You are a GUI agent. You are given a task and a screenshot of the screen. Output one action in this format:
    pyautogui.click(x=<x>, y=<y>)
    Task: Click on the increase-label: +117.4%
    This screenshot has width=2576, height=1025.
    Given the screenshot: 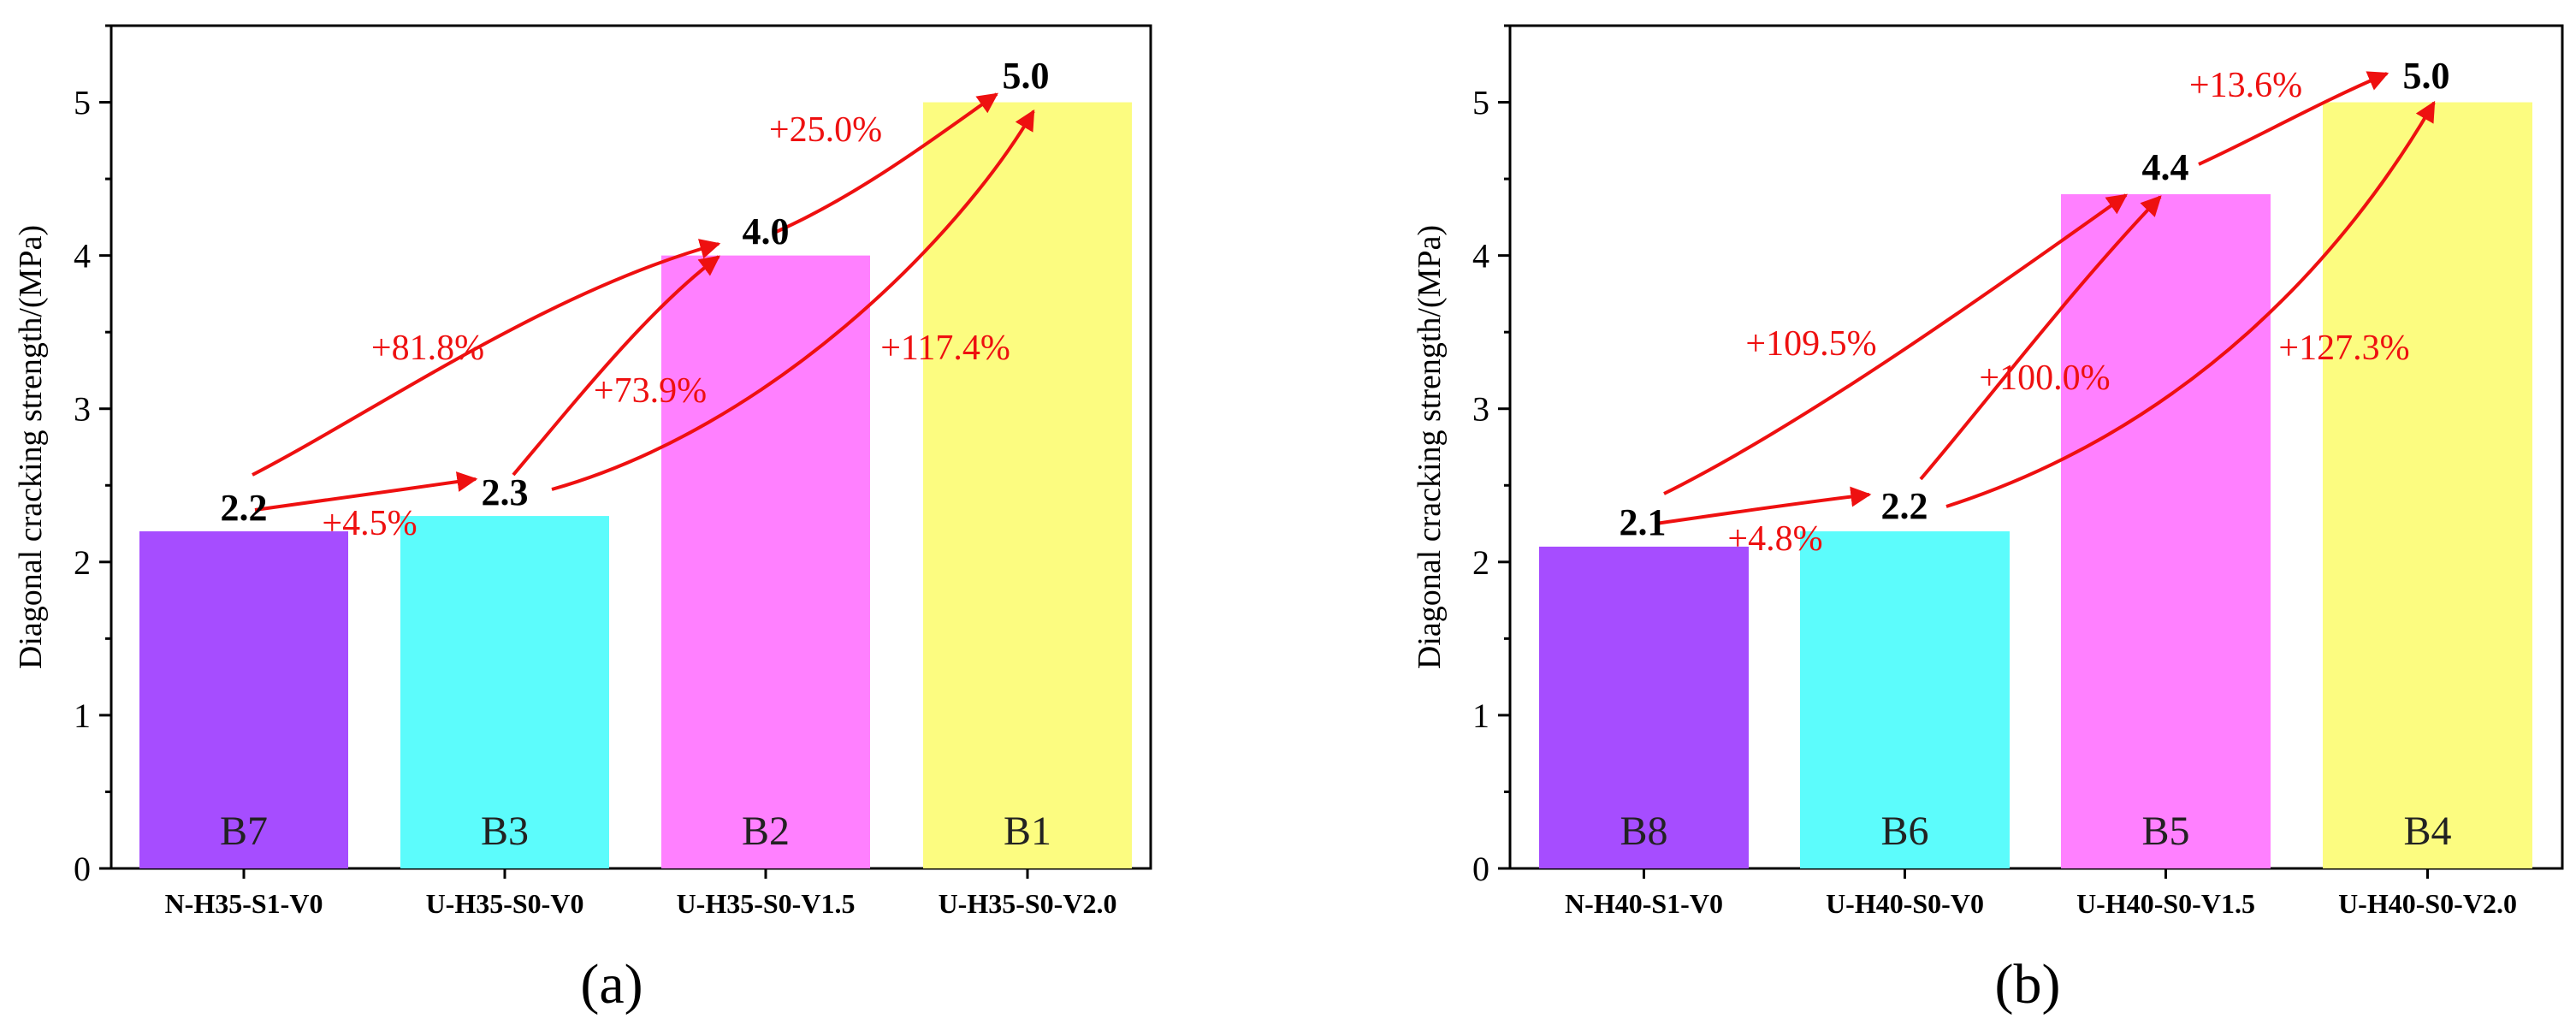 What is the action you would take?
    pyautogui.click(x=945, y=348)
    